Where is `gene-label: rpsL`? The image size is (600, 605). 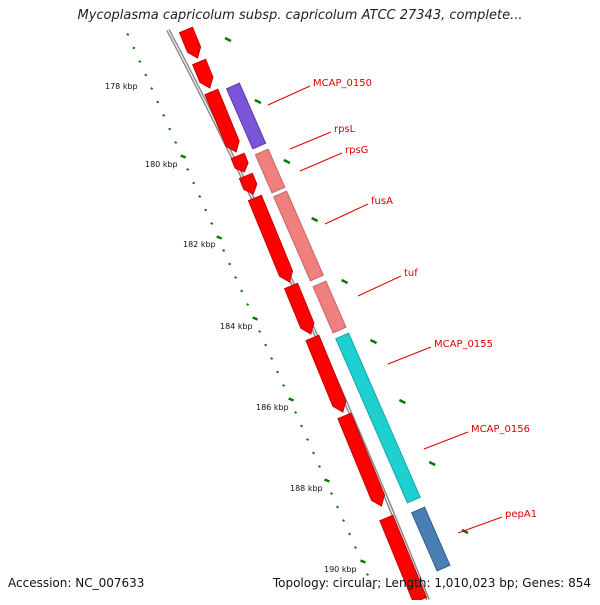
gene-label: rpsL is located at coordinates (345, 129).